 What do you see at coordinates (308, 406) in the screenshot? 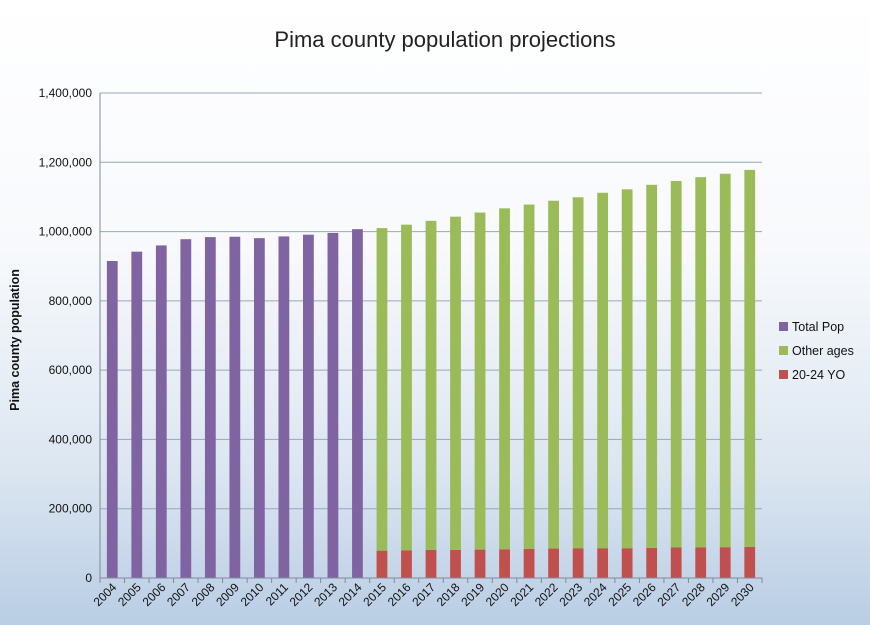
I see `bar-total-pop-2012` at bounding box center [308, 406].